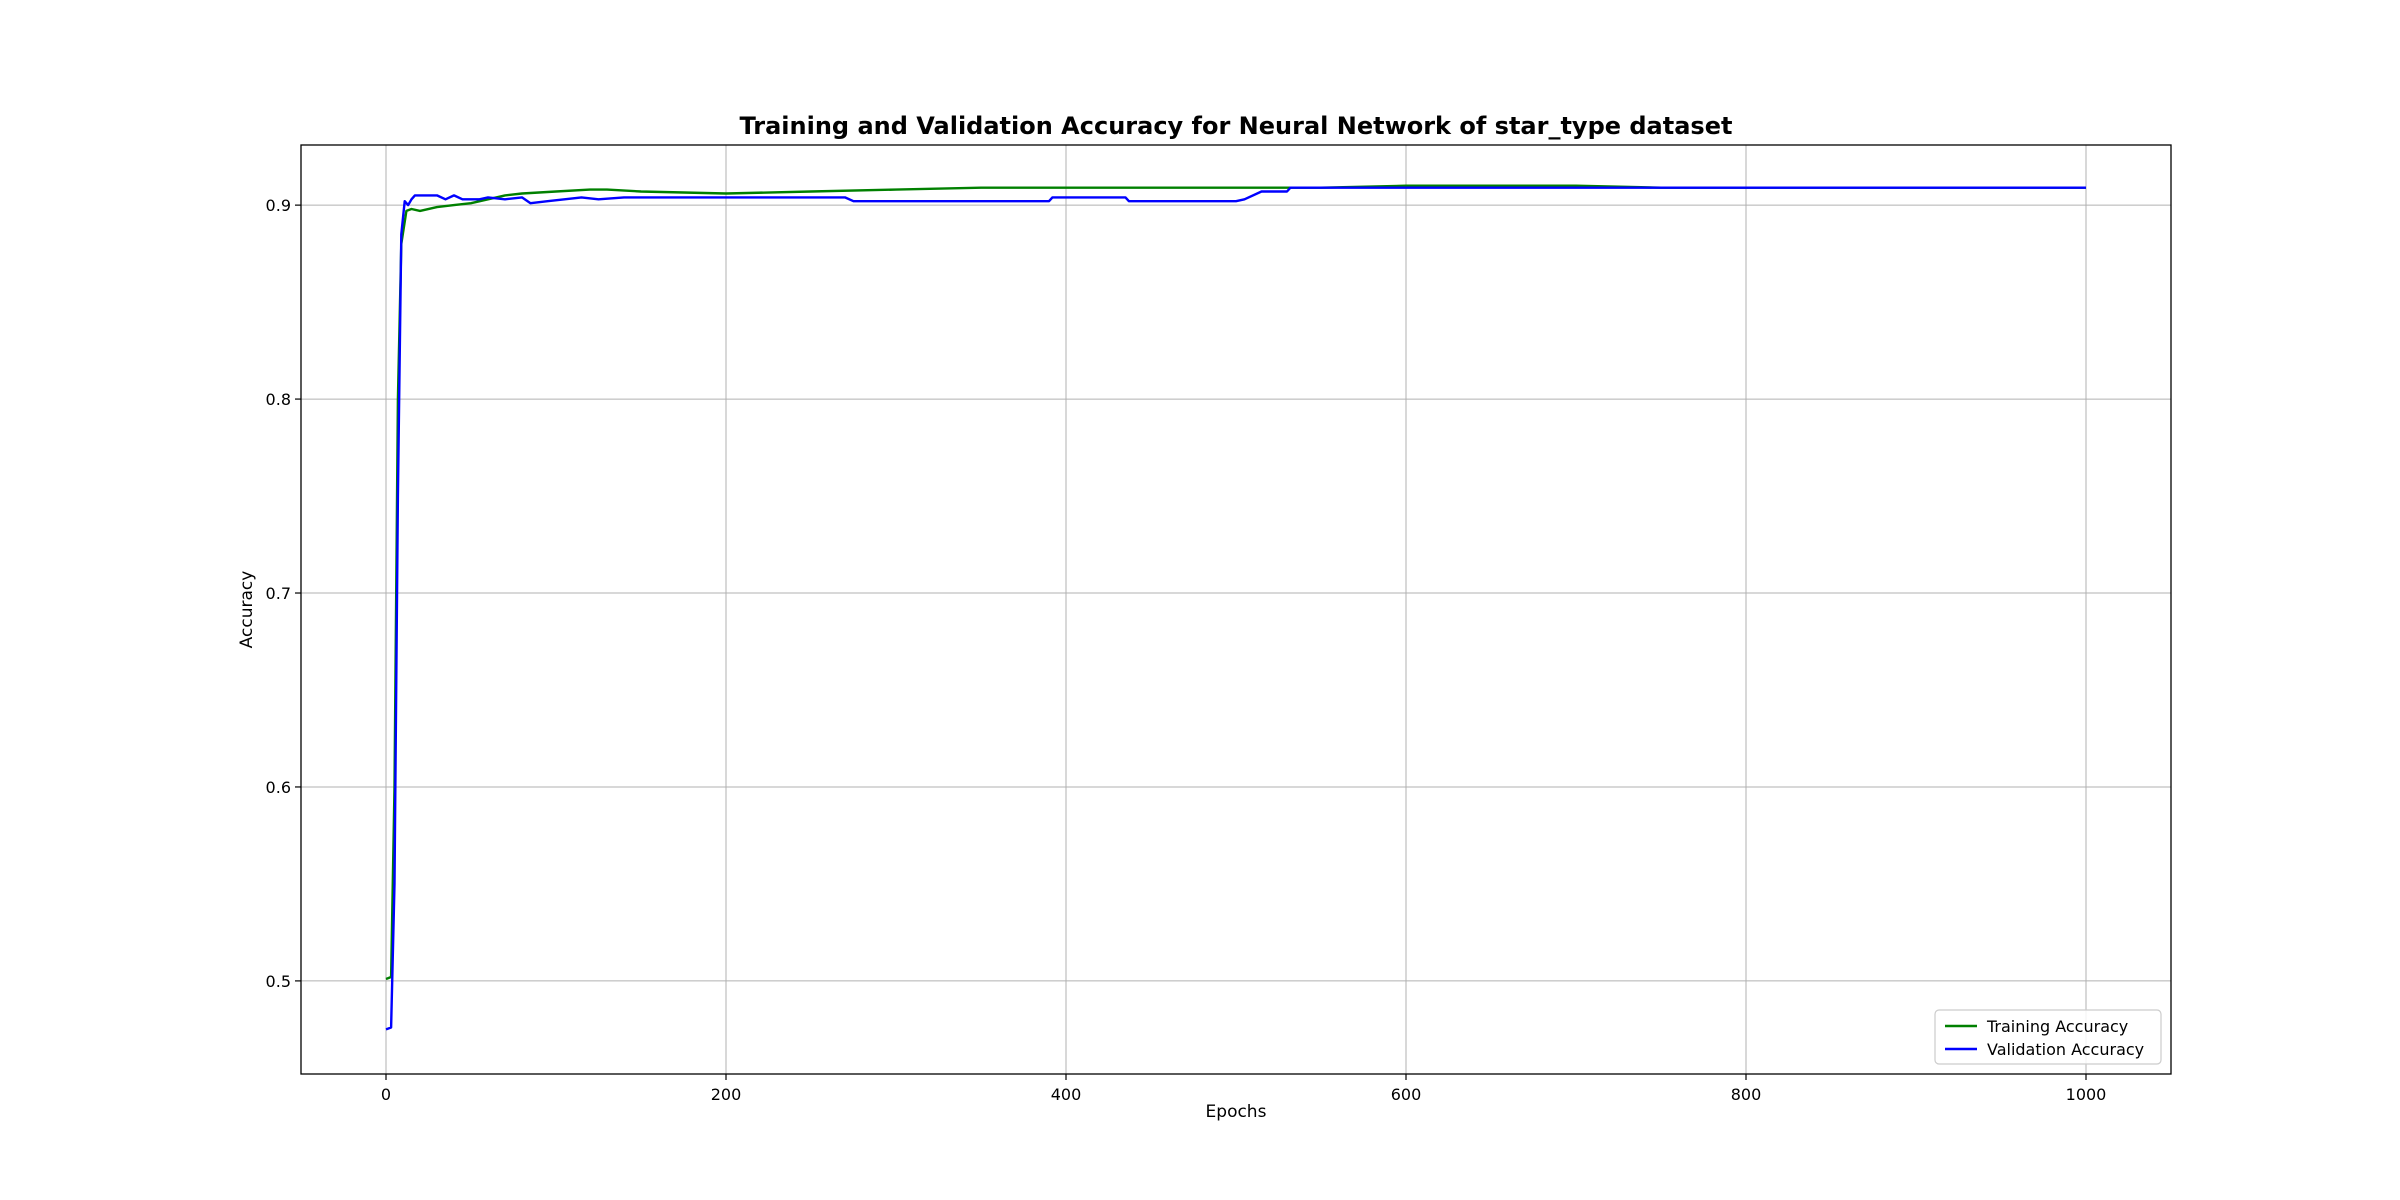  I want to click on y-axis: 0.5 0.6 0.7 0.8 0.9, so click(283, 593).